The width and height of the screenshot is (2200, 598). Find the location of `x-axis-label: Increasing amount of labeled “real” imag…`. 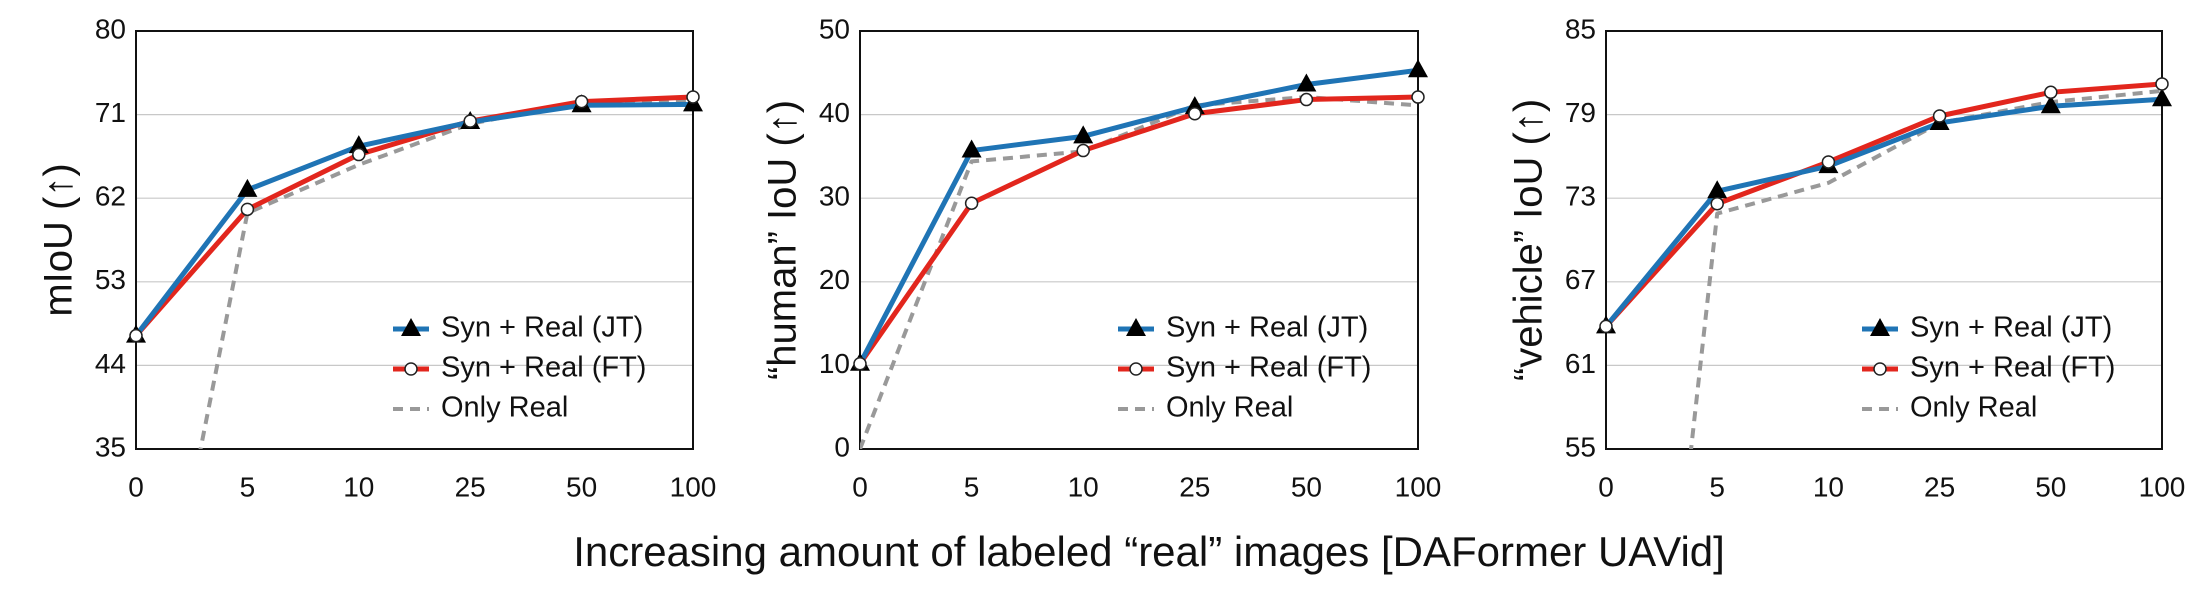

x-axis-label: Increasing amount of labeled “real” imag… is located at coordinates (1149, 551).